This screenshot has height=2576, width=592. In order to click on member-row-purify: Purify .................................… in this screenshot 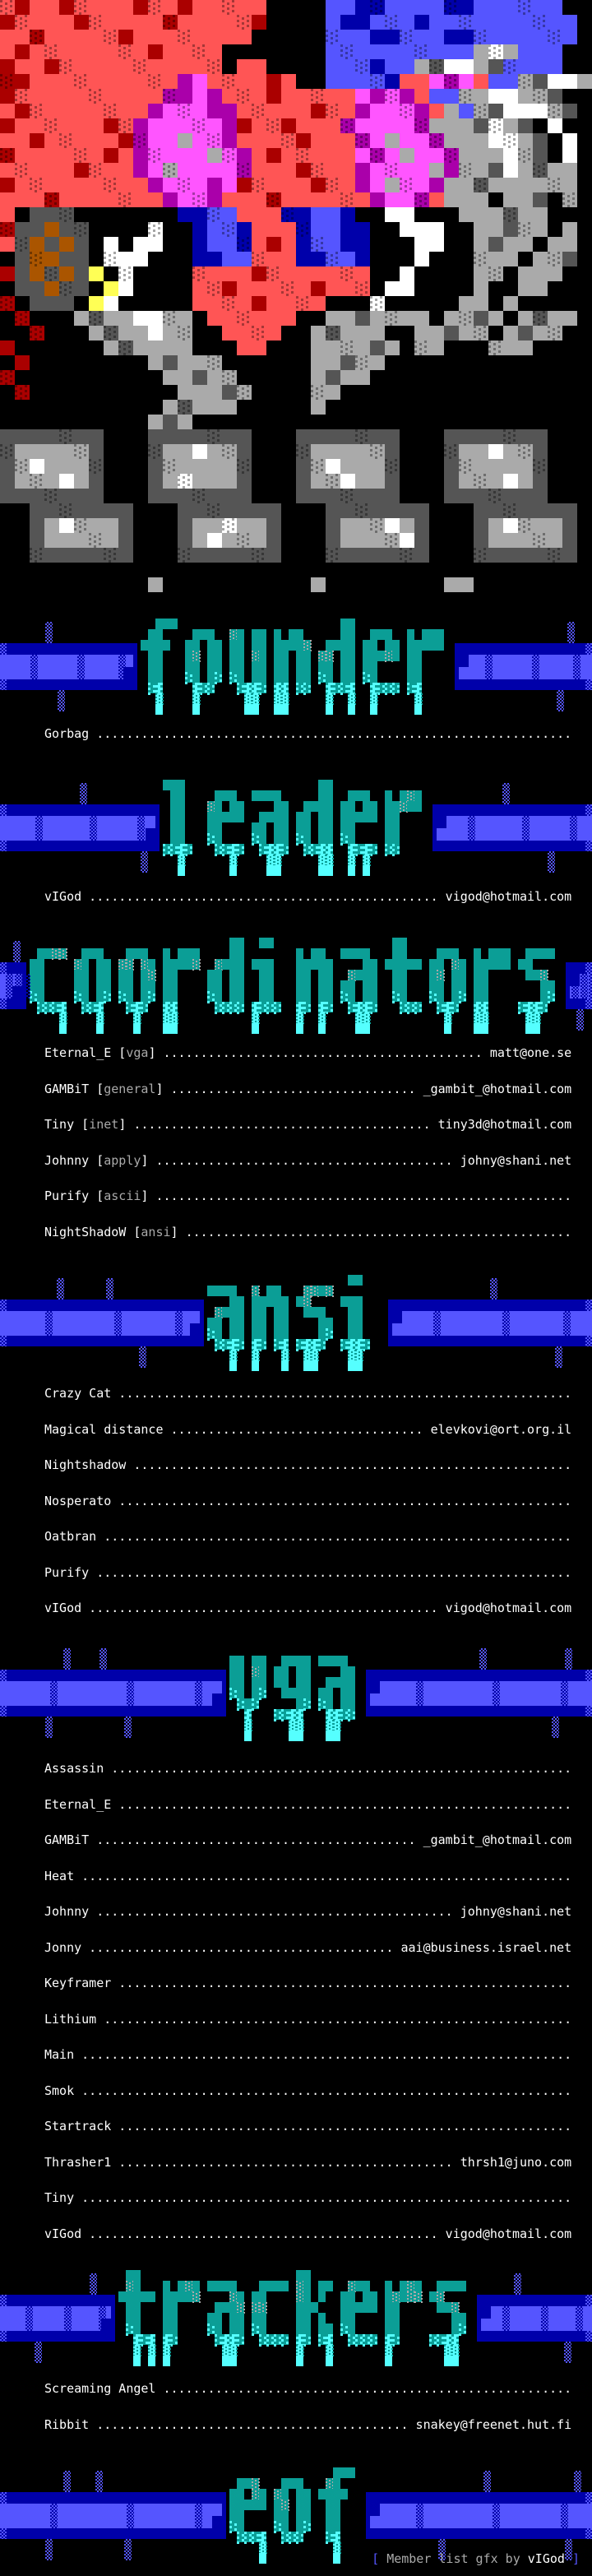, I will do `click(307, 1573)`.